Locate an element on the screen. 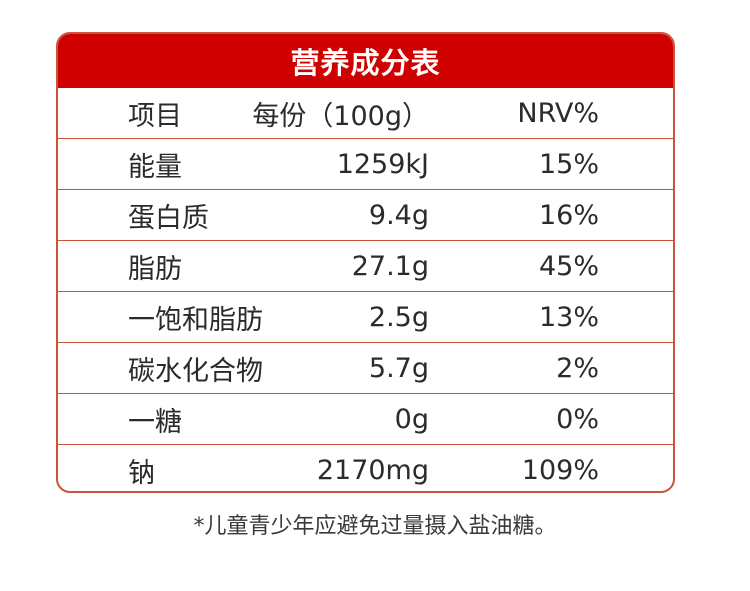  table-row: 碳水化合物 5.7g 2% is located at coordinates (365, 368).